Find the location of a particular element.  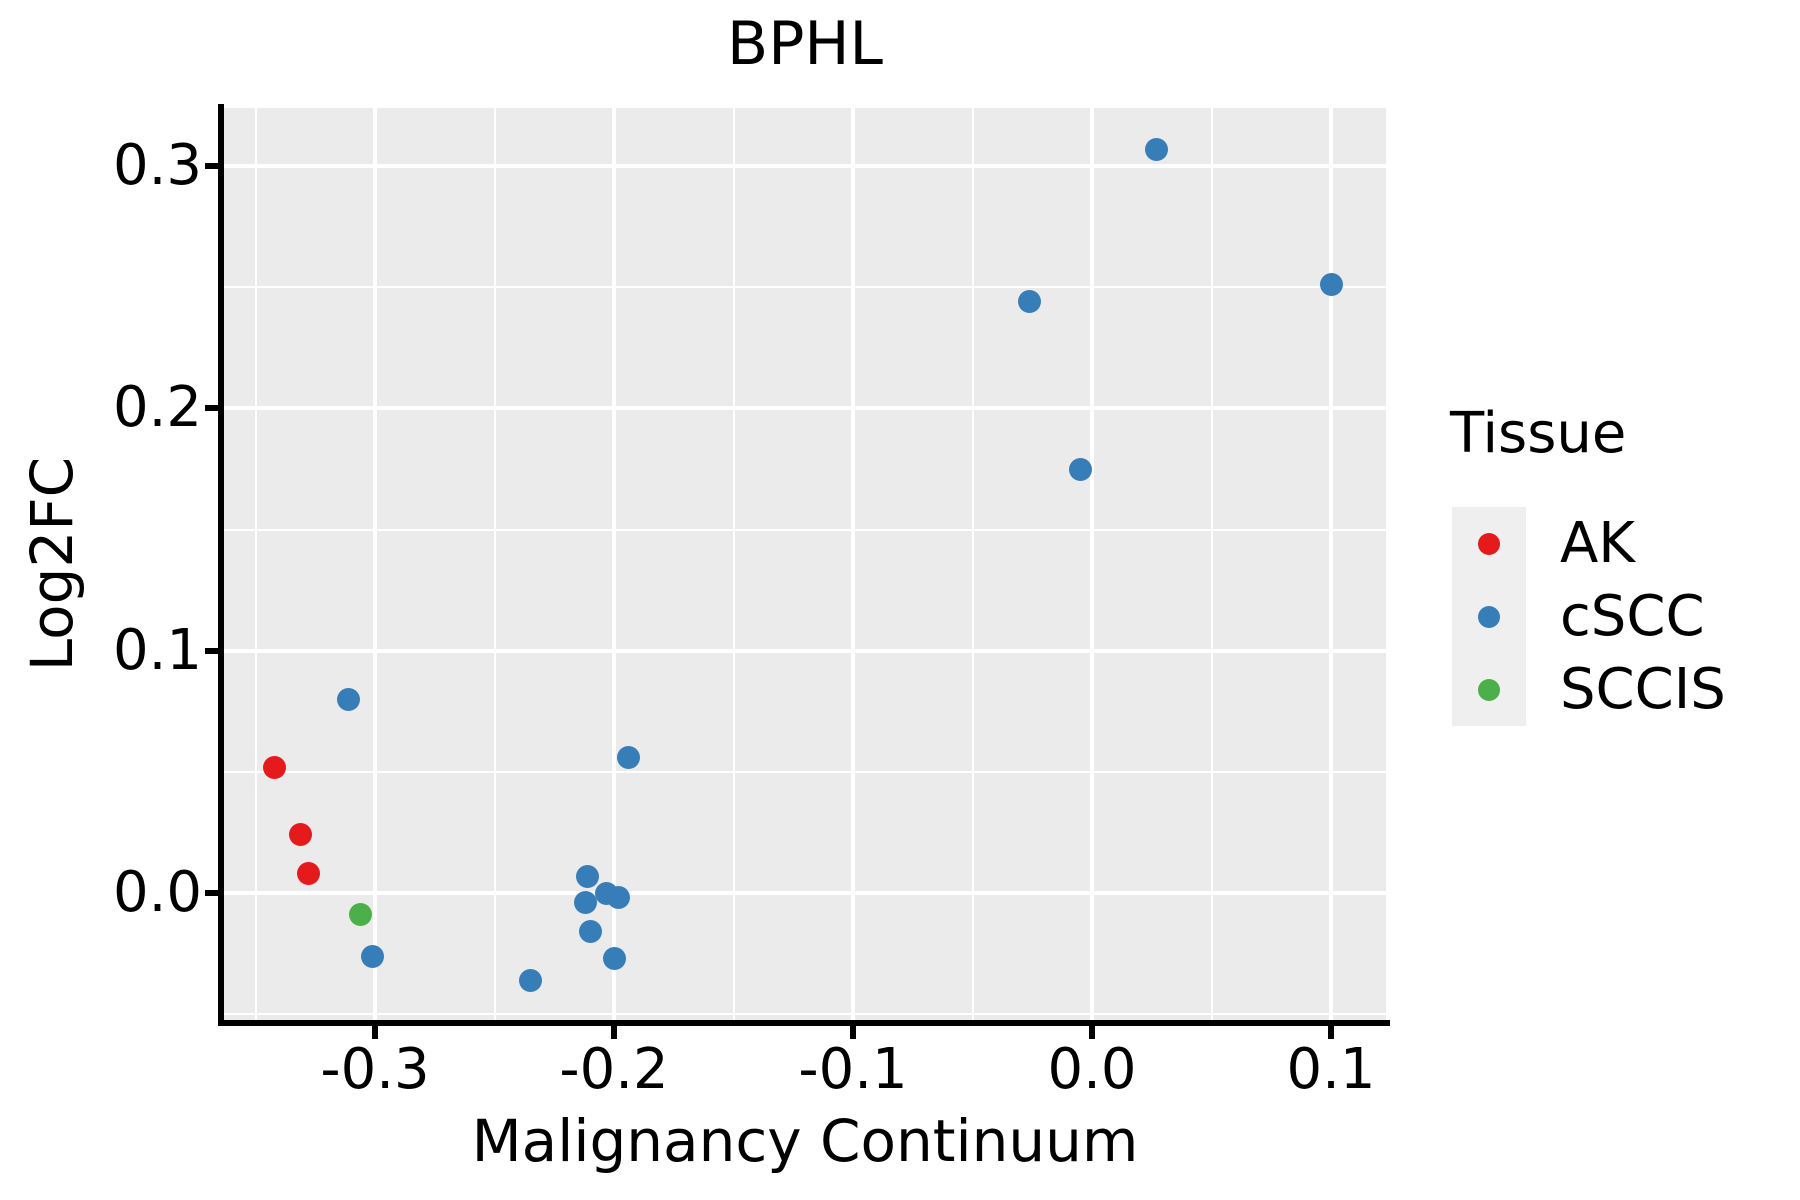

ak-legend-dot-icon is located at coordinates (1489, 543).